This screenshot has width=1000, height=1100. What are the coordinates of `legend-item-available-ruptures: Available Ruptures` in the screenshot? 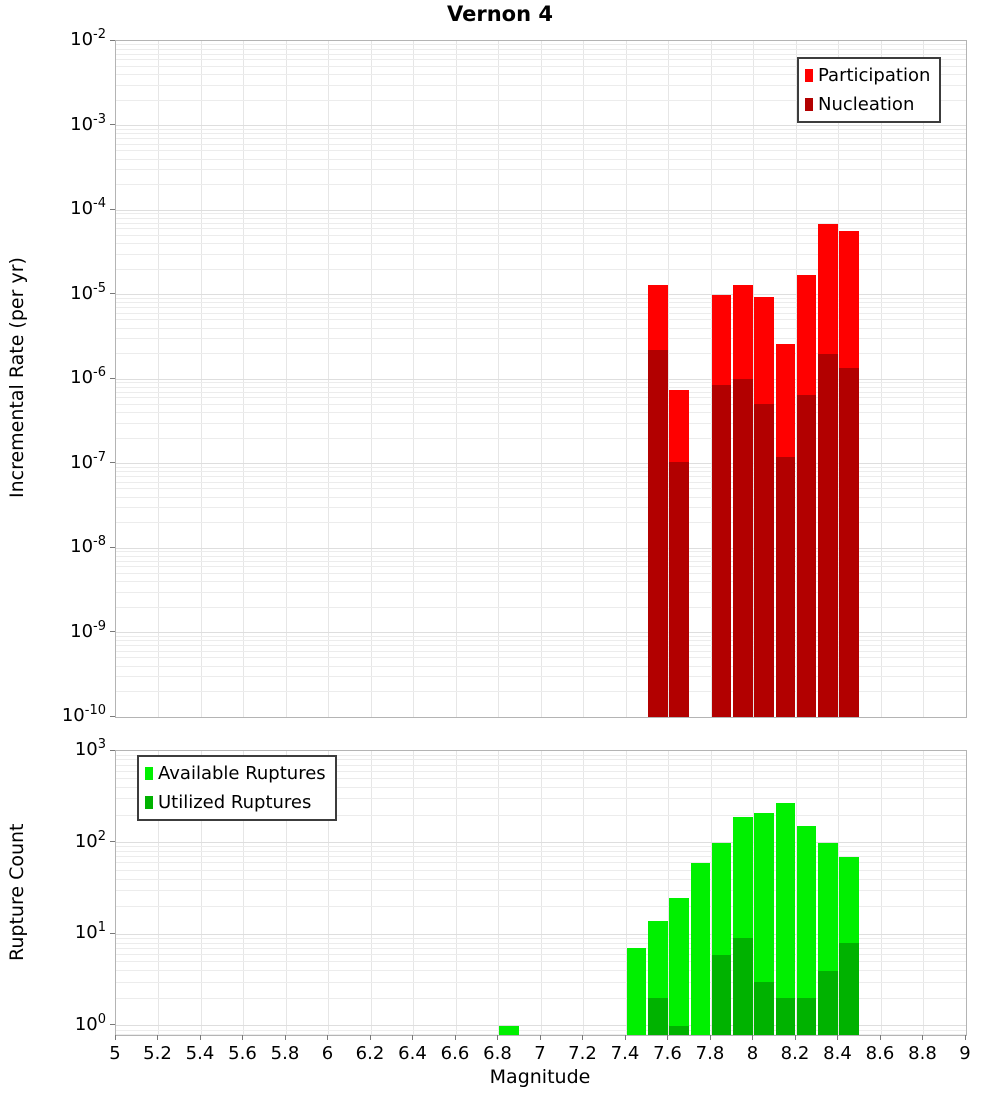 It's located at (235, 773).